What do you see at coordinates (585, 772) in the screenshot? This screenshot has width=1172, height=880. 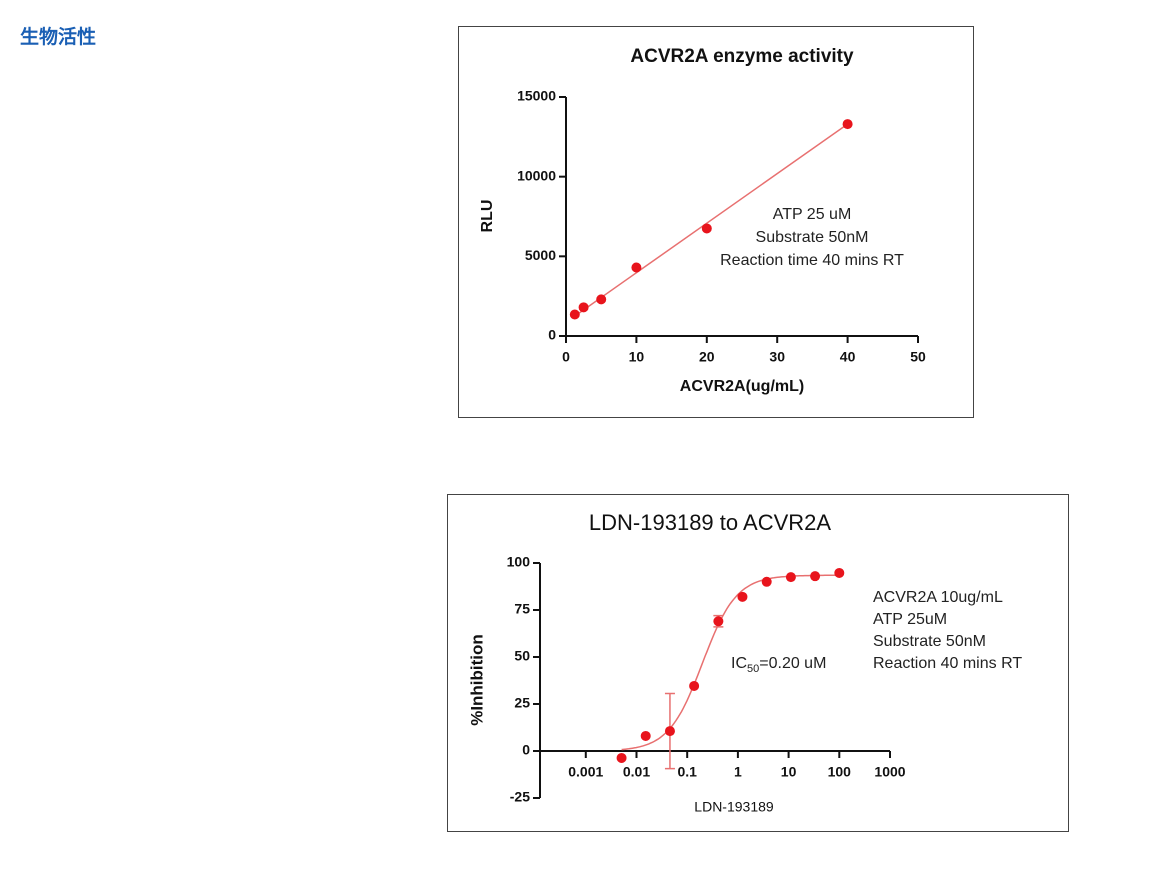 I see `x-tick-label: 0.001` at bounding box center [585, 772].